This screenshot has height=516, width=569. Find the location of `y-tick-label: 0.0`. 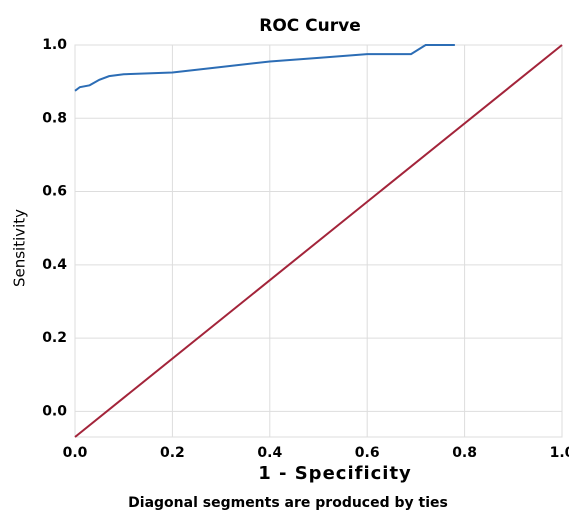

y-tick-label: 0.0 is located at coordinates (54, 411).